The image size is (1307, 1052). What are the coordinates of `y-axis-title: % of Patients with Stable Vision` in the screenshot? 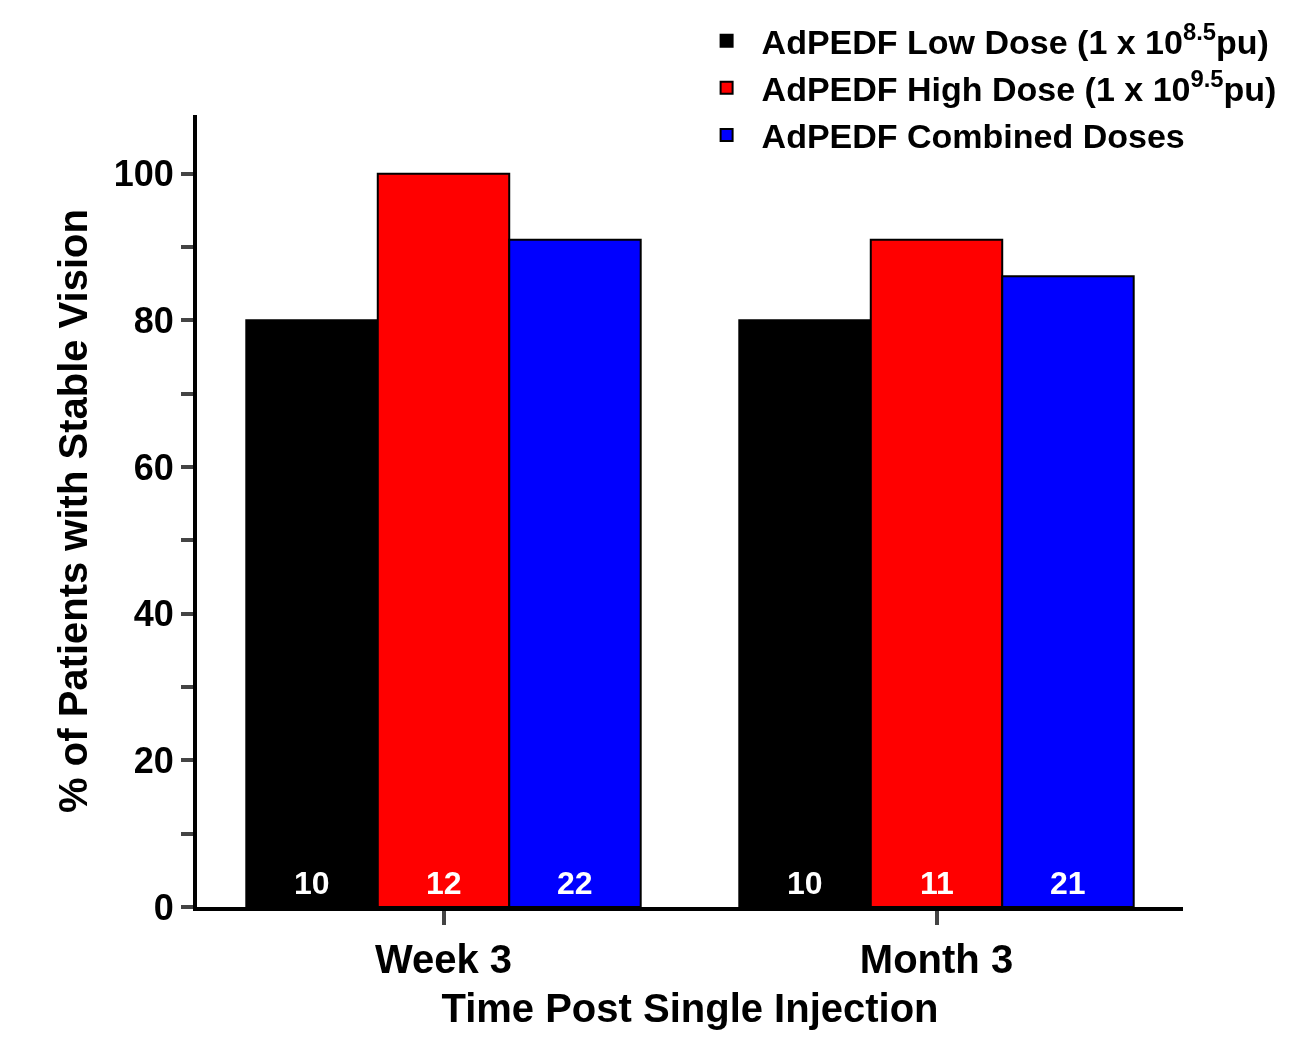 It's located at (72, 511).